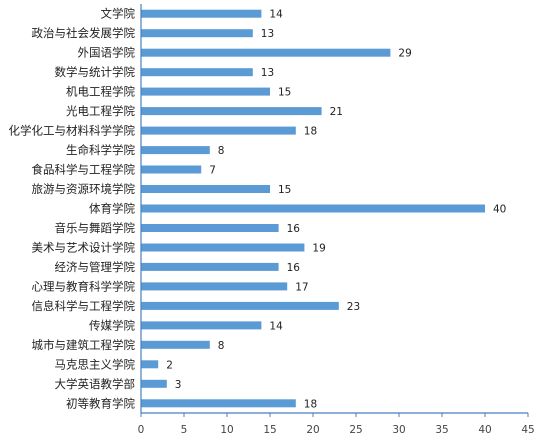 Image resolution: width=538 pixels, height=444 pixels. What do you see at coordinates (118, 14) in the screenshot?
I see `category-label: 文学院` at bounding box center [118, 14].